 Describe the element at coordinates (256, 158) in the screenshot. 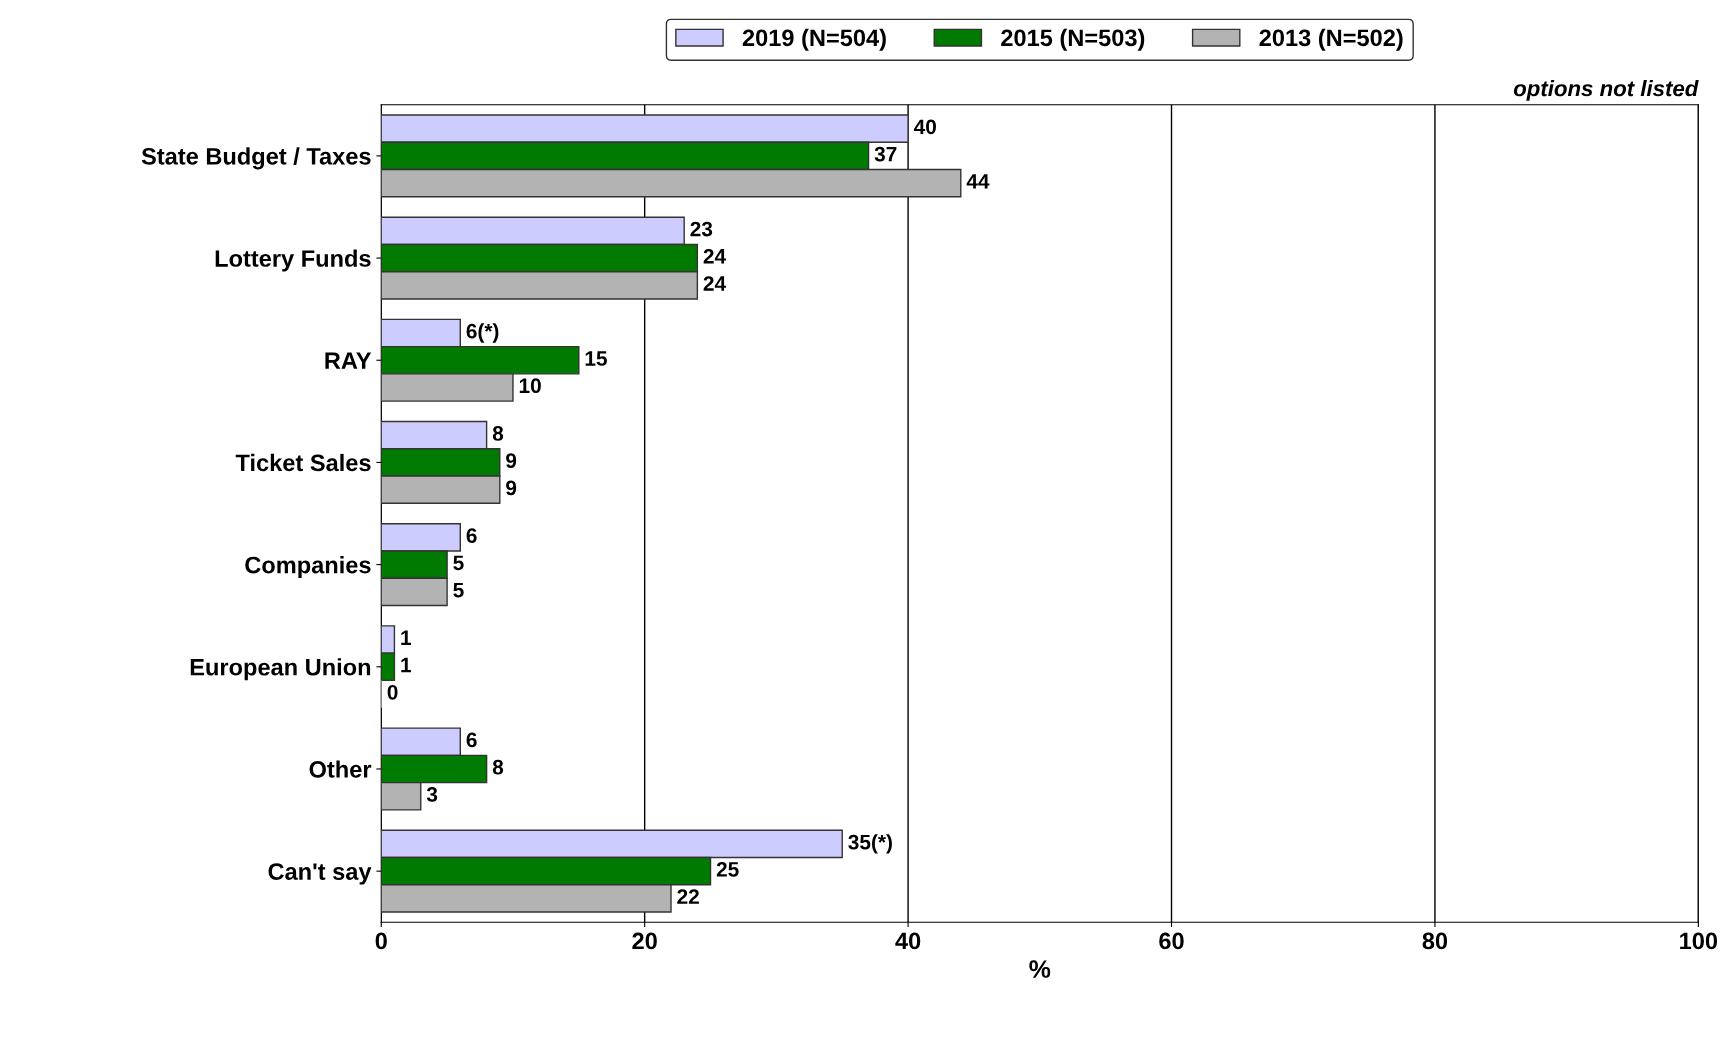

I see `y-tick-label: State Budget / Taxes` at that location.